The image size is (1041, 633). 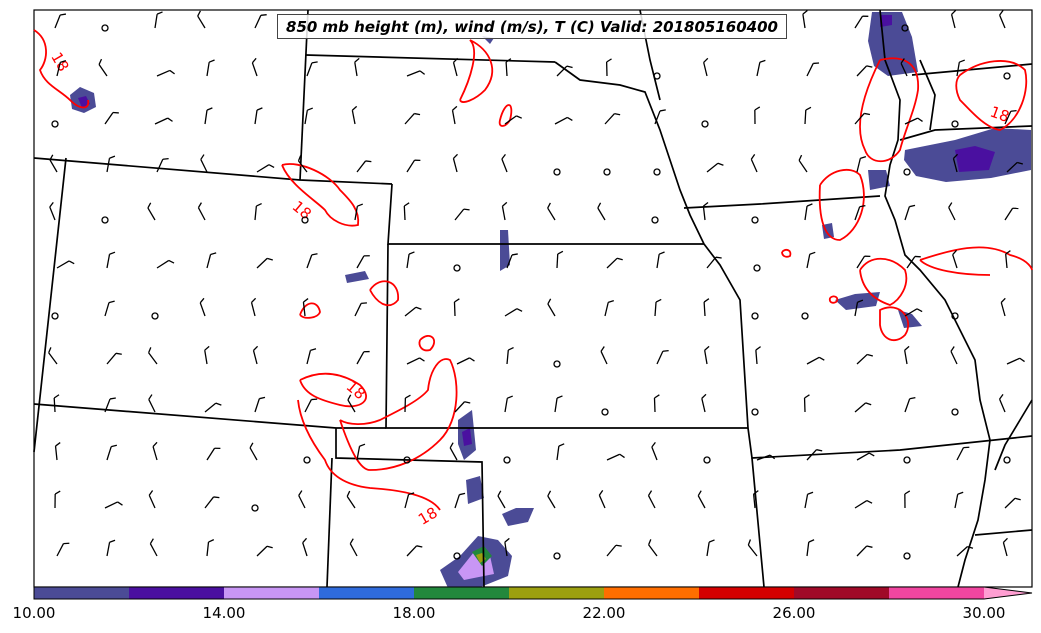 I want to click on colorbar-extend-arrow, so click(x=1008, y=593).